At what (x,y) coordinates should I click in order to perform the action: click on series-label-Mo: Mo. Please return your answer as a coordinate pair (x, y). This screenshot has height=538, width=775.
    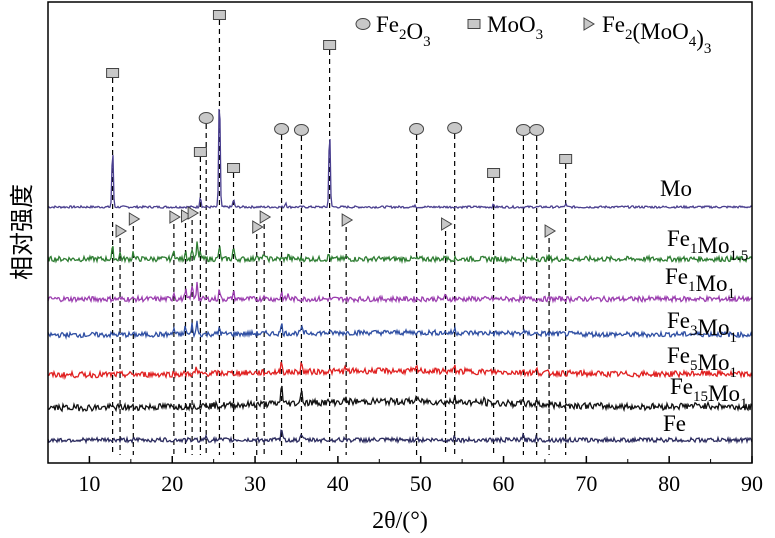
    Looking at the image, I should click on (676, 188).